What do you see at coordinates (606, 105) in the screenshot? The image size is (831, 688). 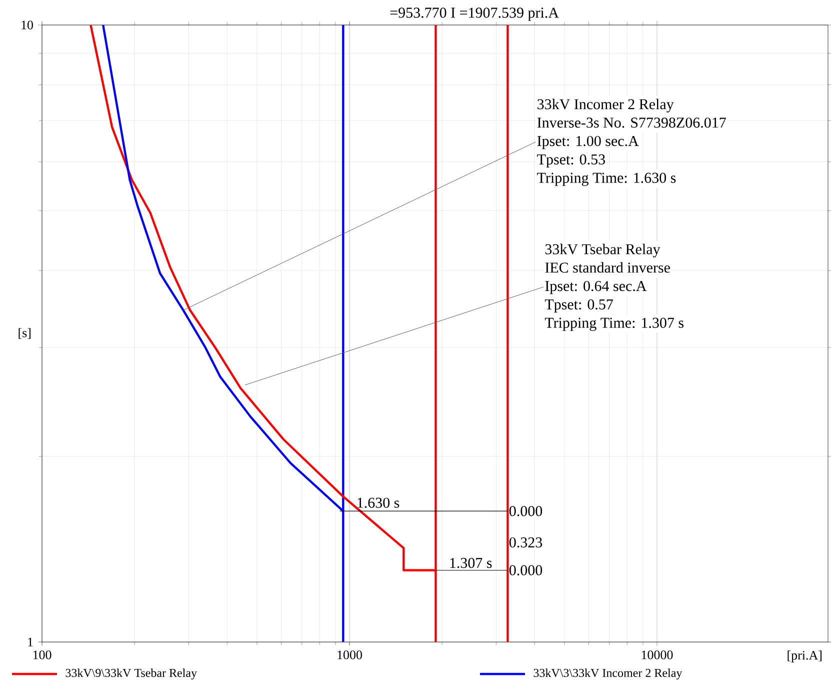 I see `annotation: 33kV Incomer 2 Relay` at bounding box center [606, 105].